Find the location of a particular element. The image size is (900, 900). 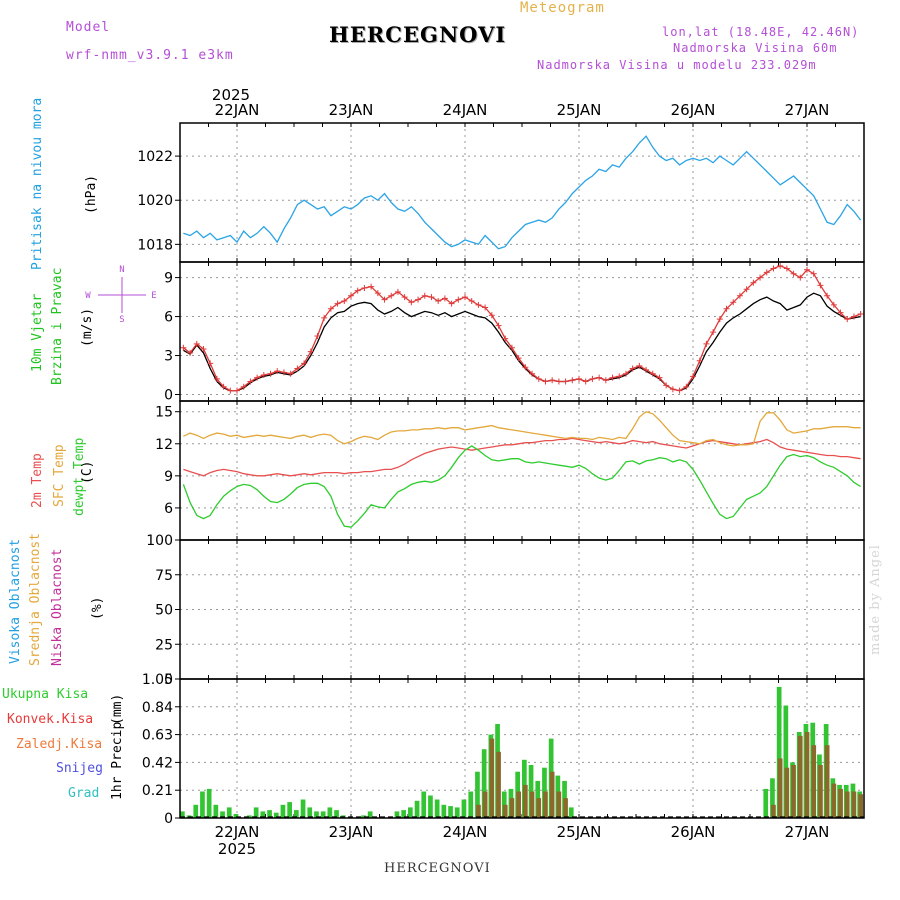

meteogram-label: Meteogram is located at coordinates (562, 8).